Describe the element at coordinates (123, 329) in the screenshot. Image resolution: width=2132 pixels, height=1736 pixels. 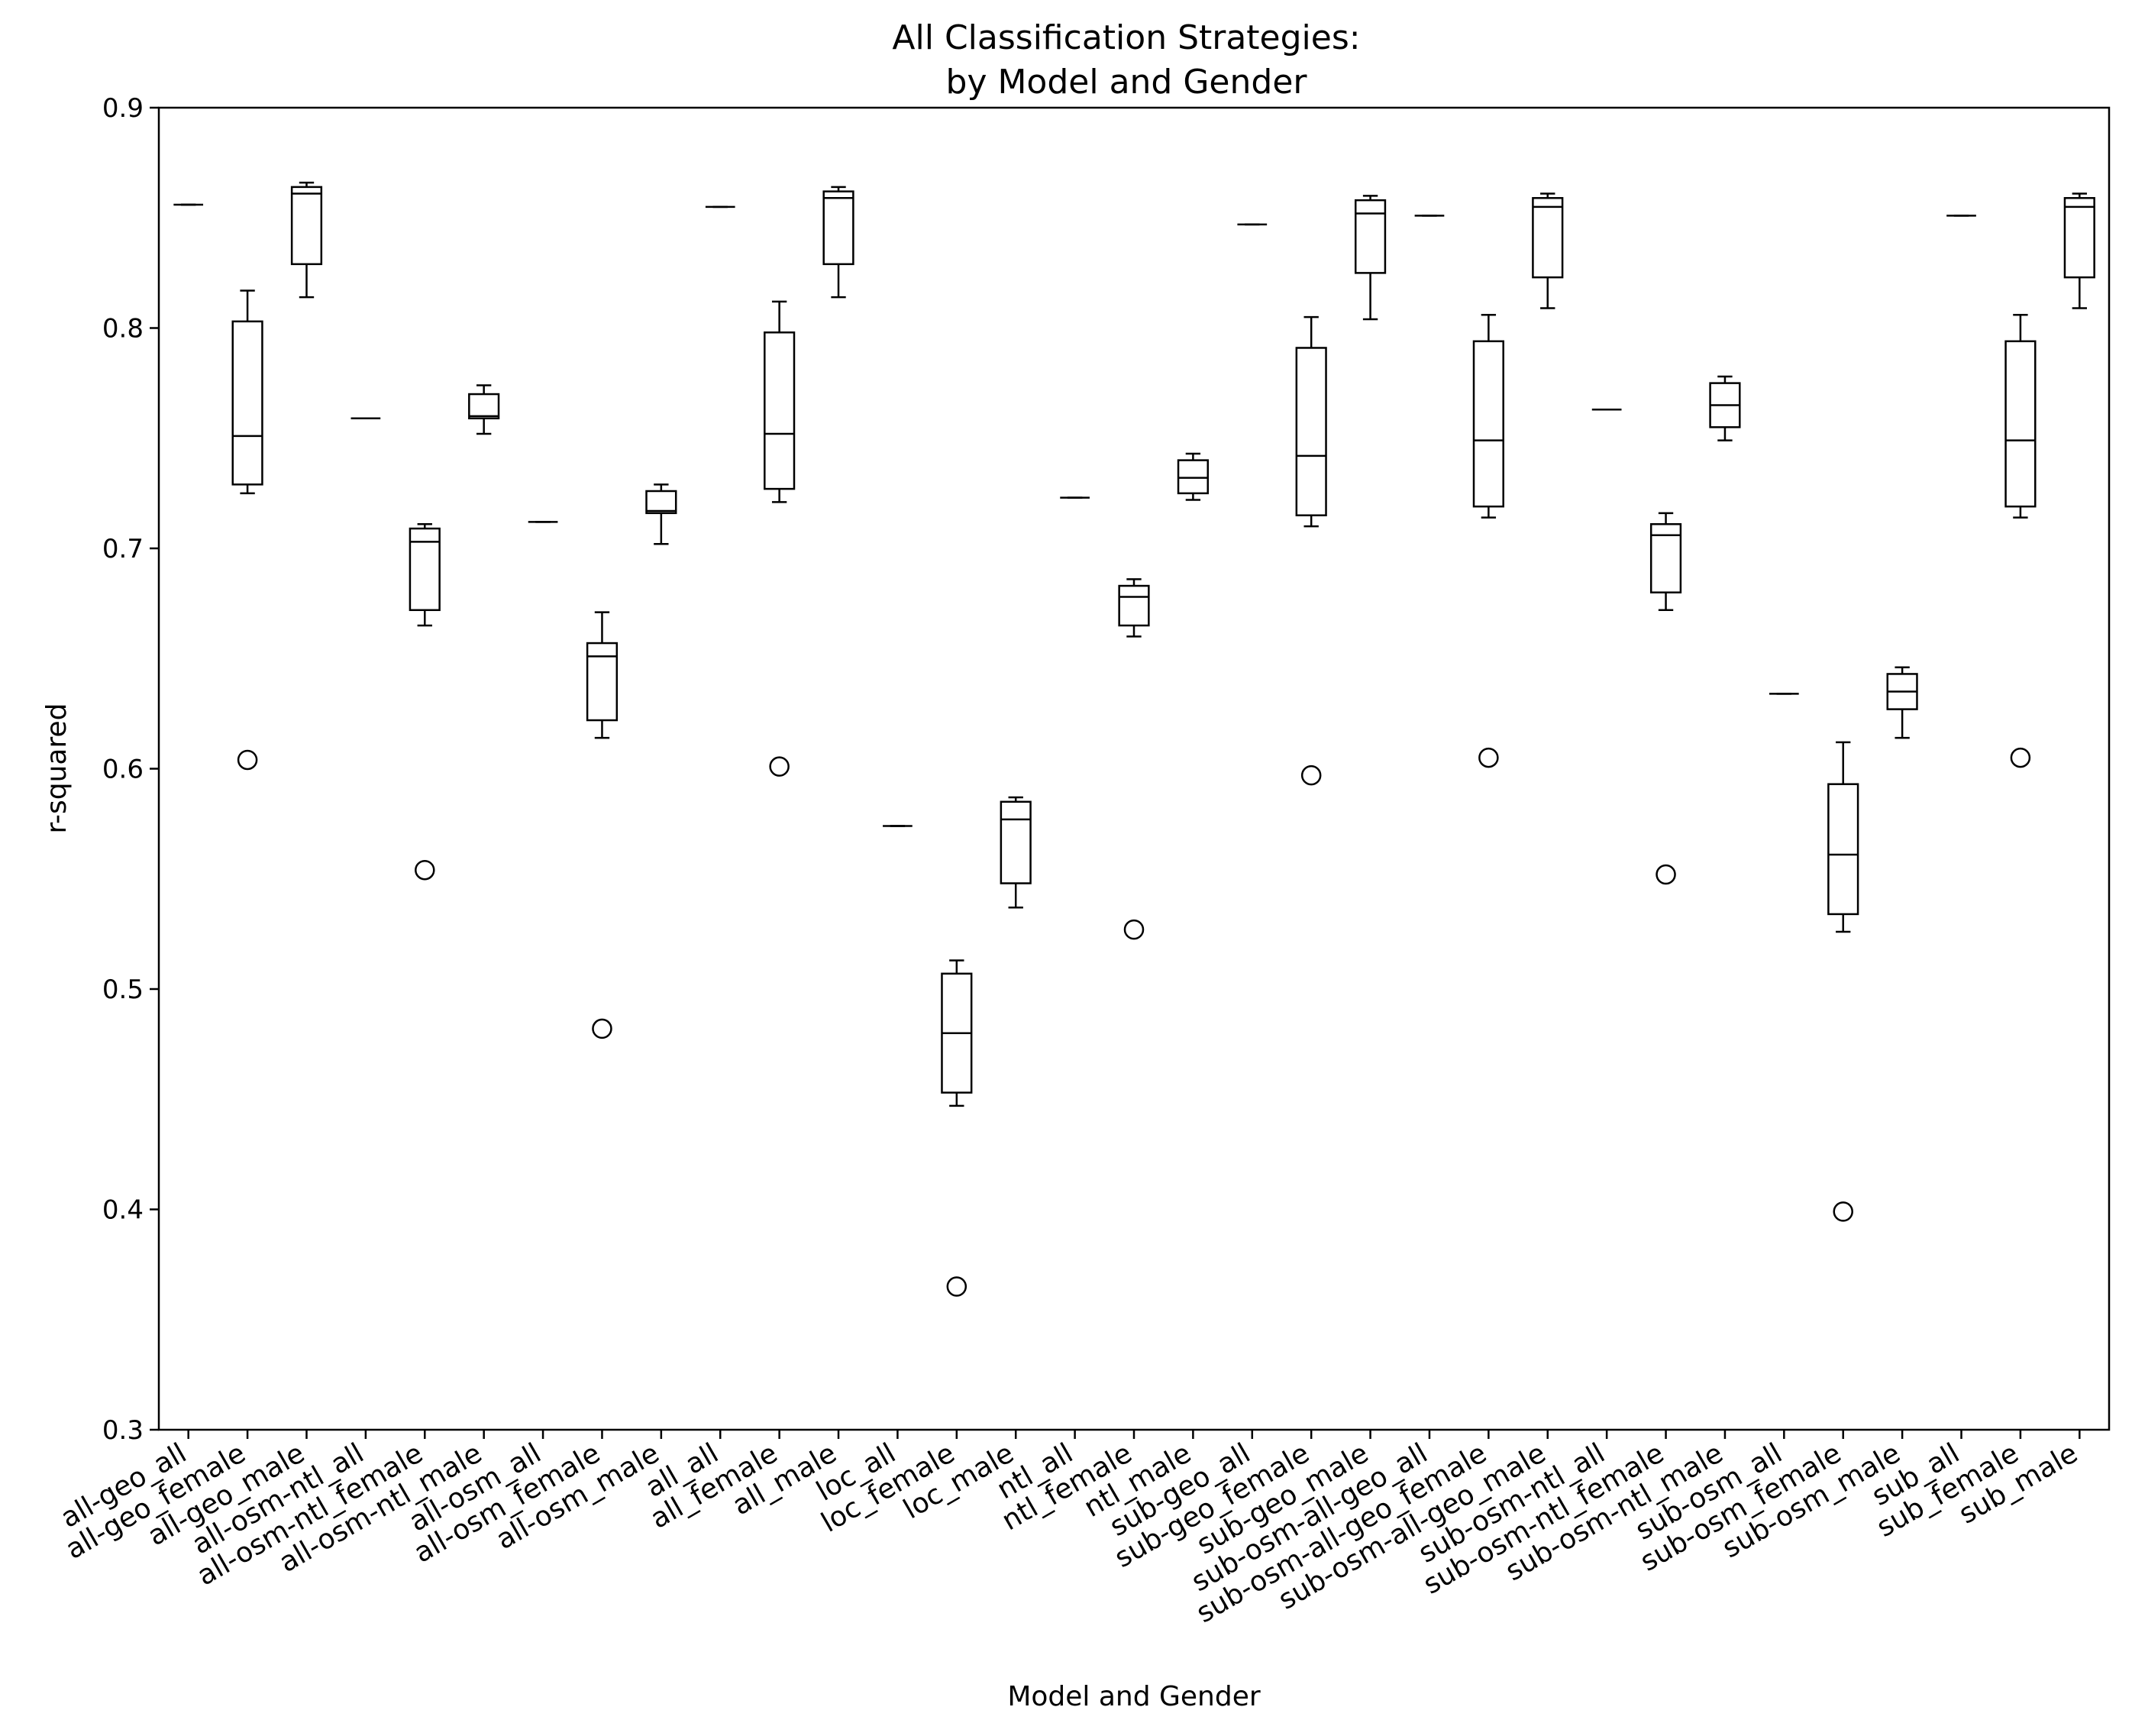
I see `y-tick-label: 0.8` at that location.